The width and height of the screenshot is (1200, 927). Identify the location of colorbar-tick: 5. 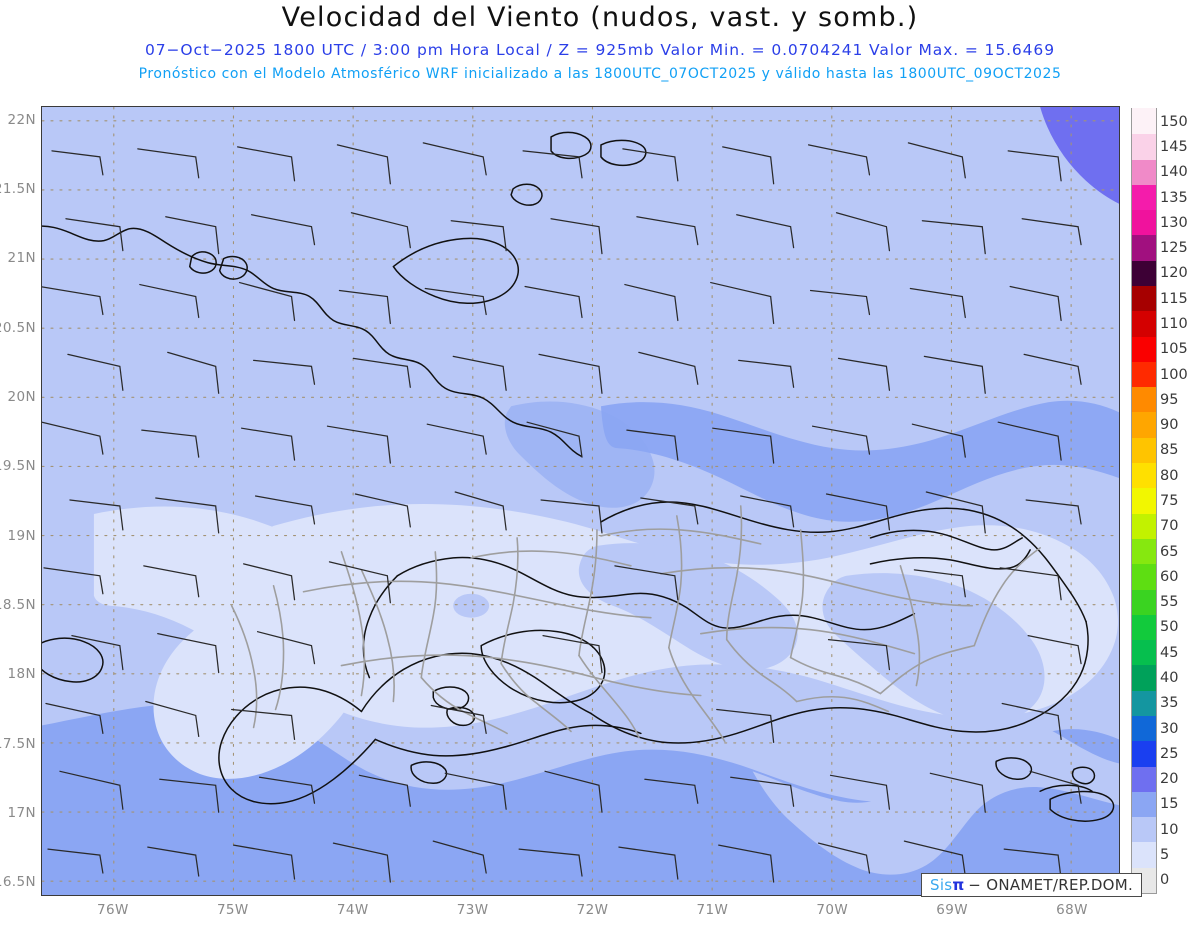
(1165, 855).